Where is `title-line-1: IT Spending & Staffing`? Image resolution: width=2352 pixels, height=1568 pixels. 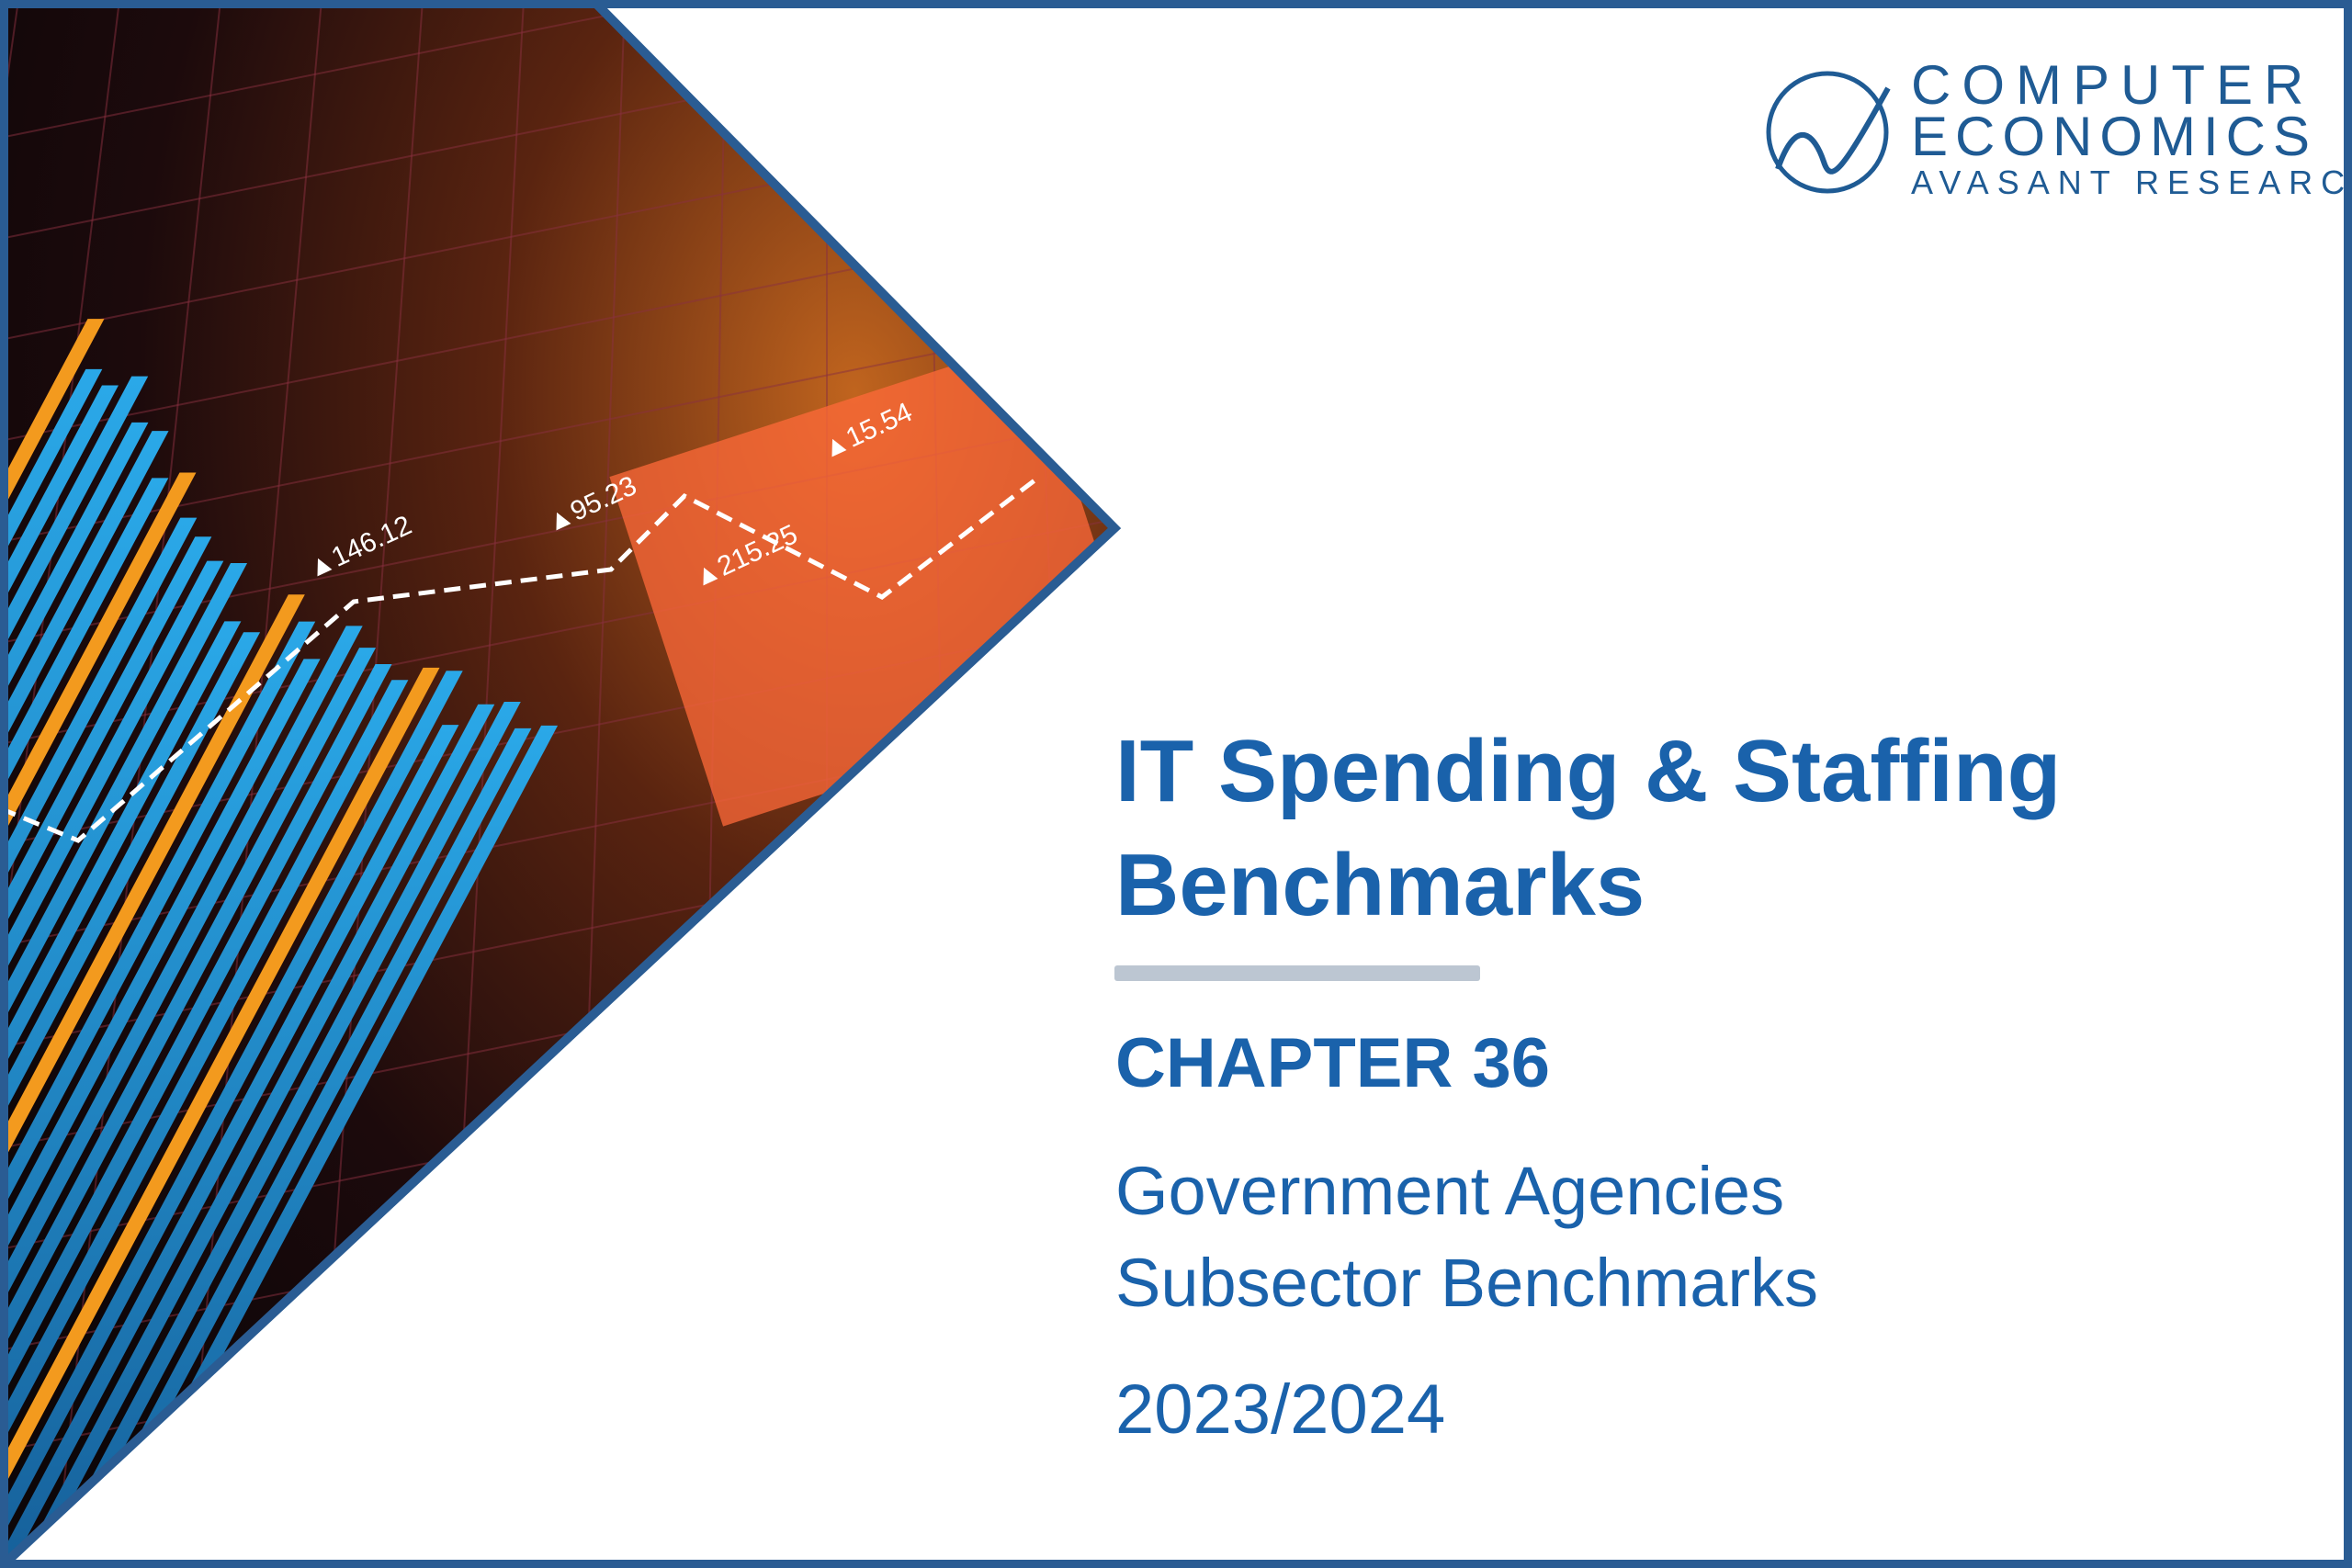 title-line-1: IT Spending & Staffing is located at coordinates (1589, 771).